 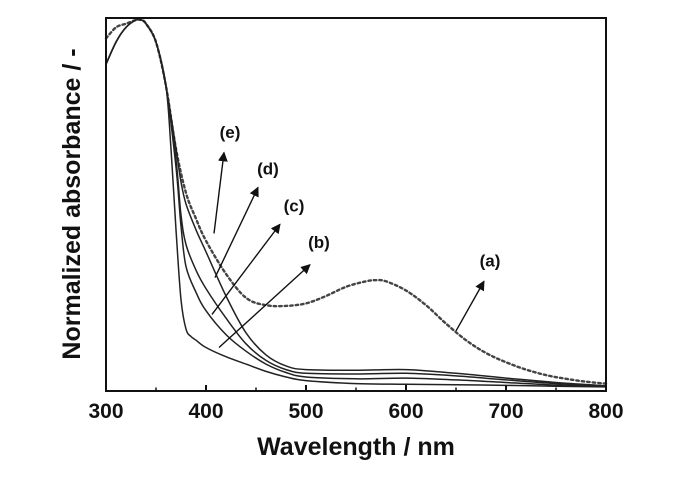 I want to click on x-tick-label: 500, so click(x=305, y=411).